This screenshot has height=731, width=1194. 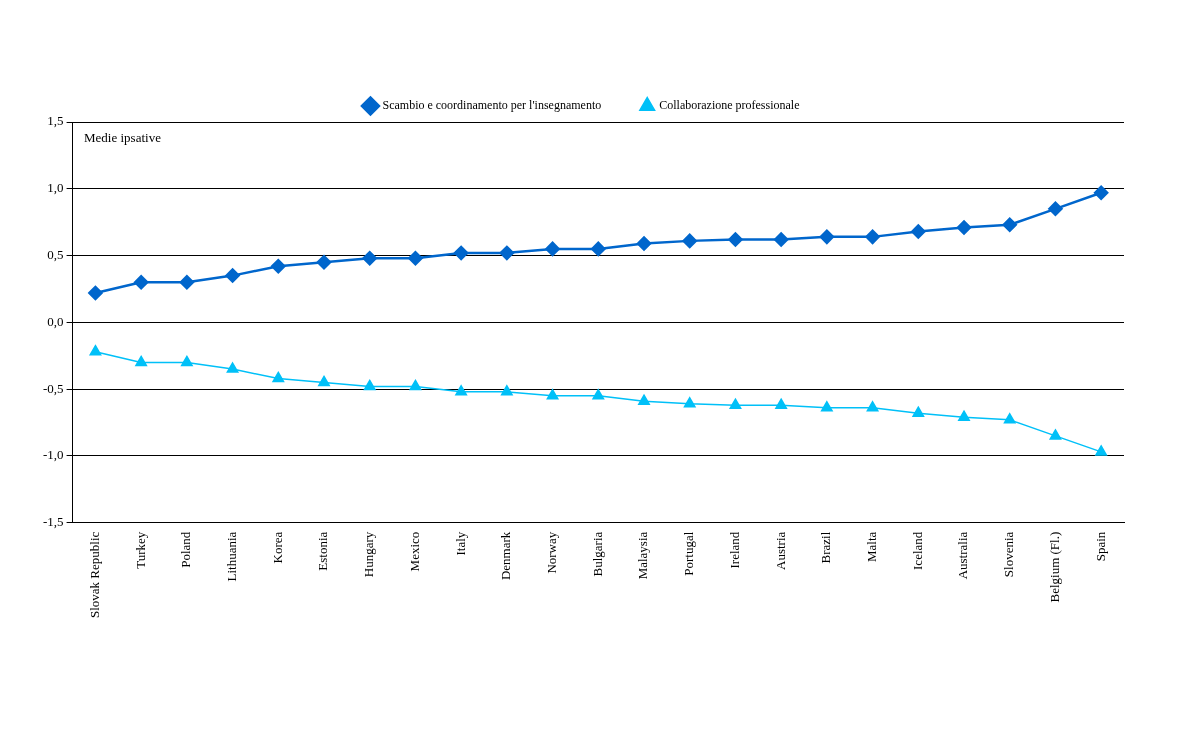 What do you see at coordinates (492, 105) in the screenshot?
I see `legend-label: Scambio e coordinamento per l'insegnamento` at bounding box center [492, 105].